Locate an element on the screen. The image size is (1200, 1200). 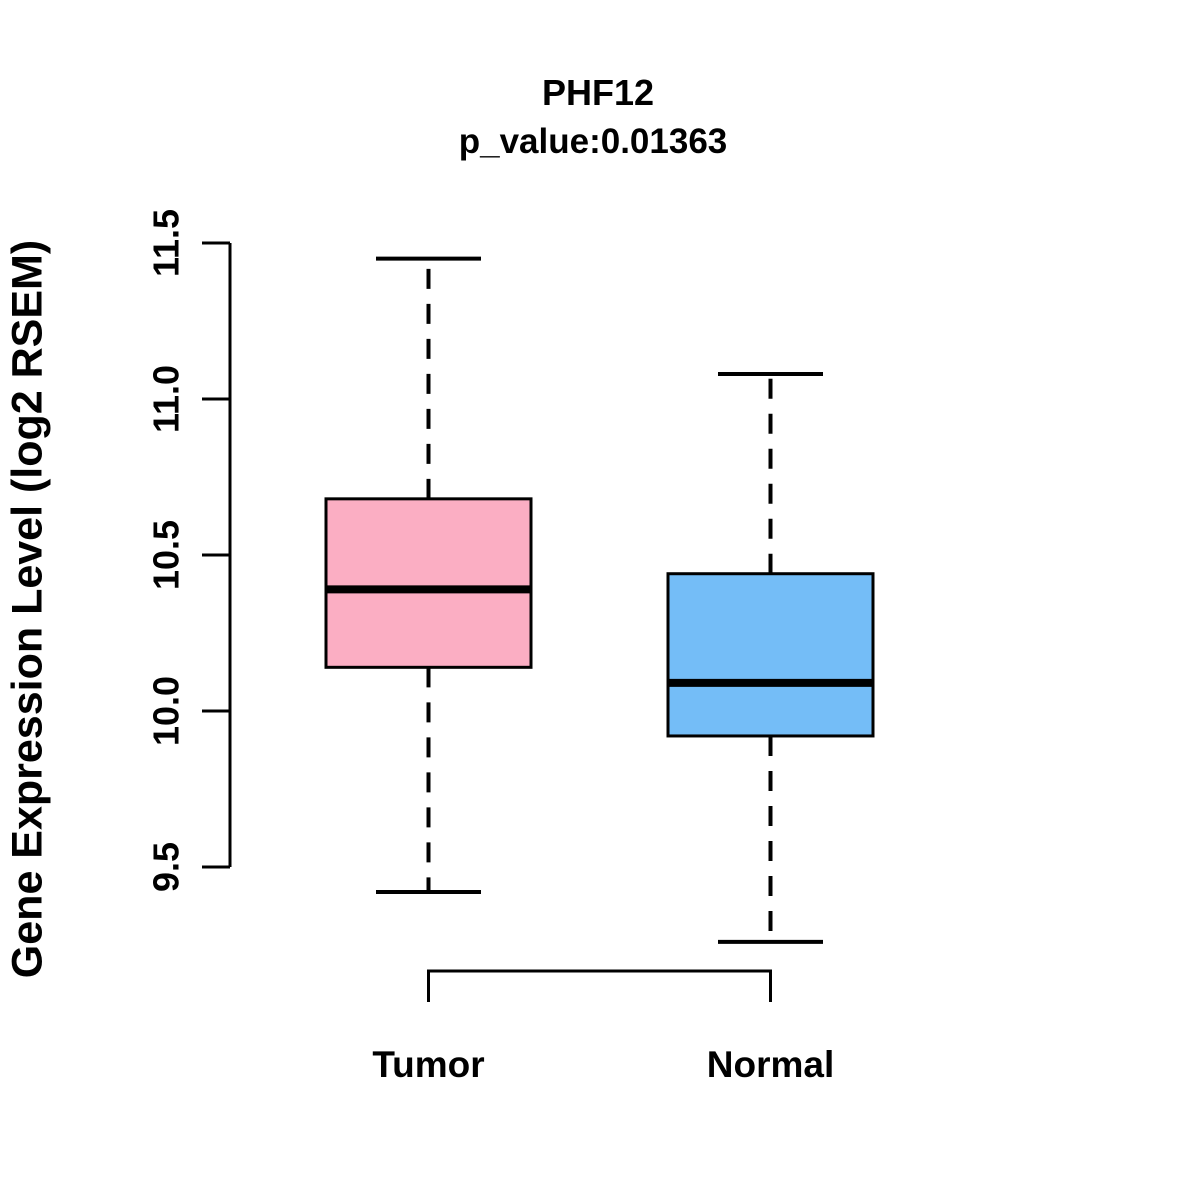
category-label-tumor: Tumor is located at coordinates (428, 1064).